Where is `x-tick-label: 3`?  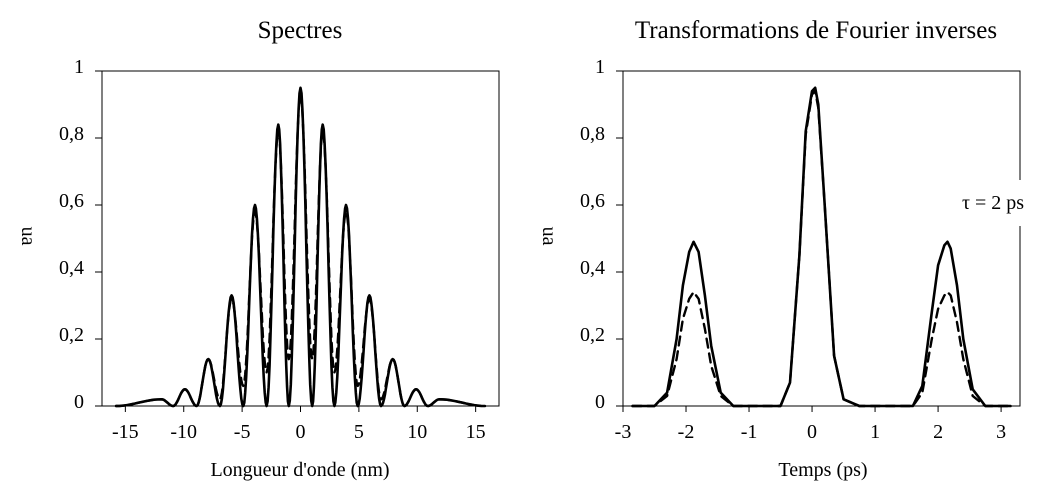
x-tick-label: 3 is located at coordinates (1001, 432).